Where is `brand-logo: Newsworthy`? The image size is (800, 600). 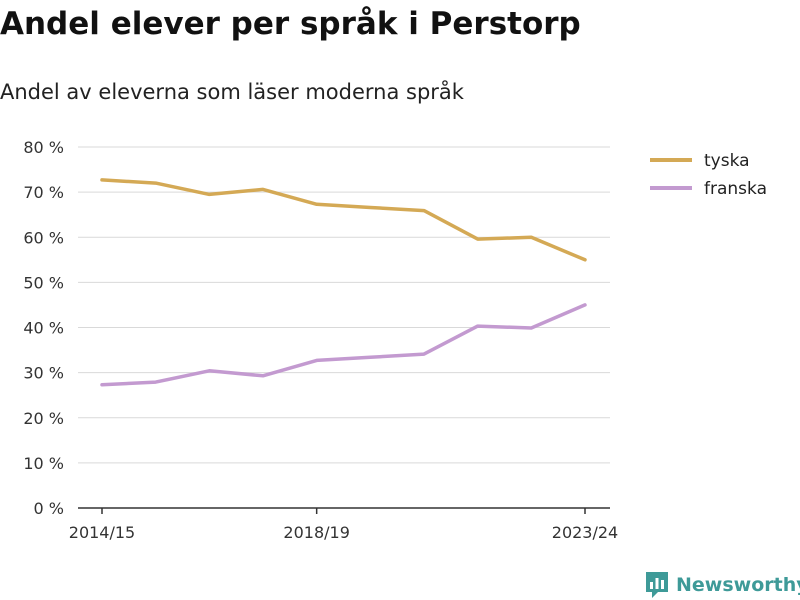
brand-logo: Newsworthy is located at coordinates (722, 585).